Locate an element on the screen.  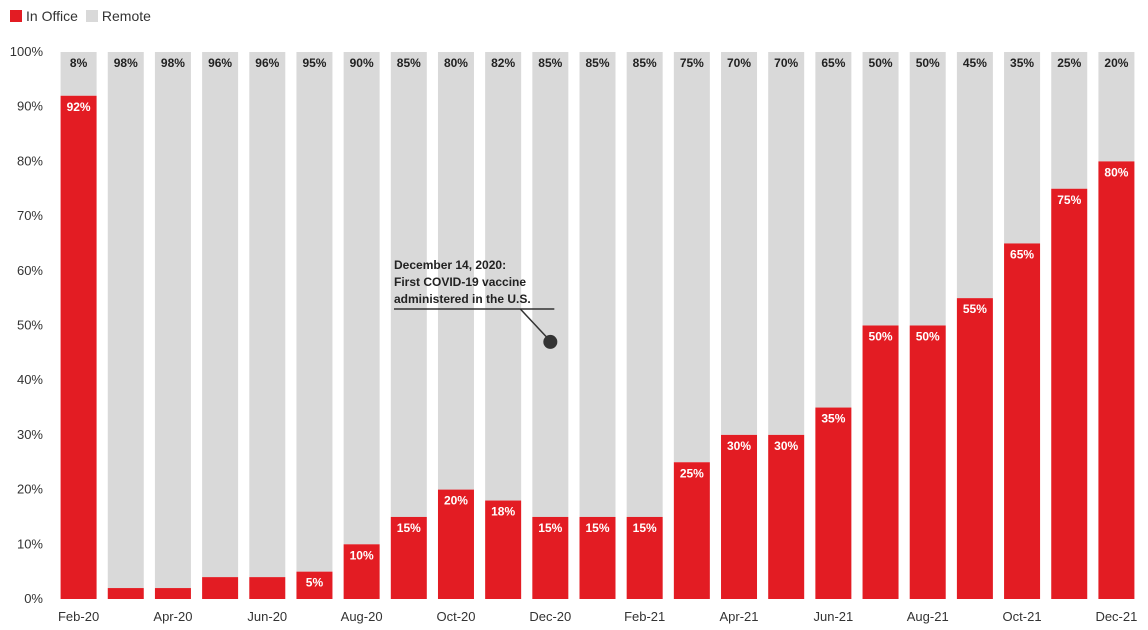
data-label-in-office: 65% is located at coordinates (1022, 254).